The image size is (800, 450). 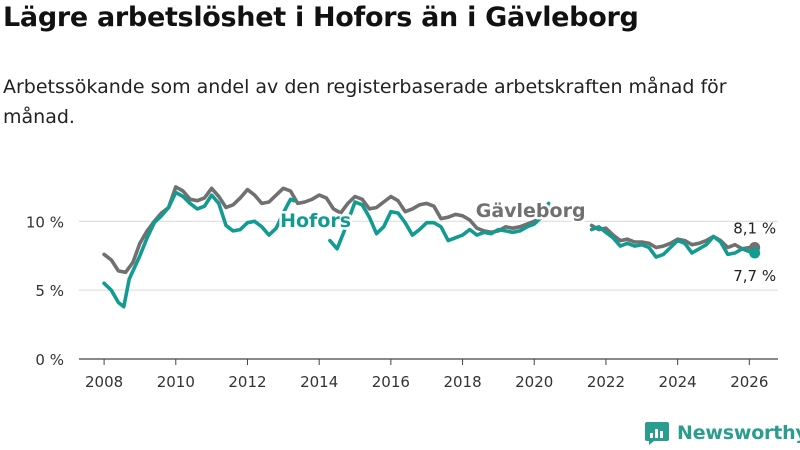 What do you see at coordinates (749, 382) in the screenshot?
I see `x-tick-label: 2026` at bounding box center [749, 382].